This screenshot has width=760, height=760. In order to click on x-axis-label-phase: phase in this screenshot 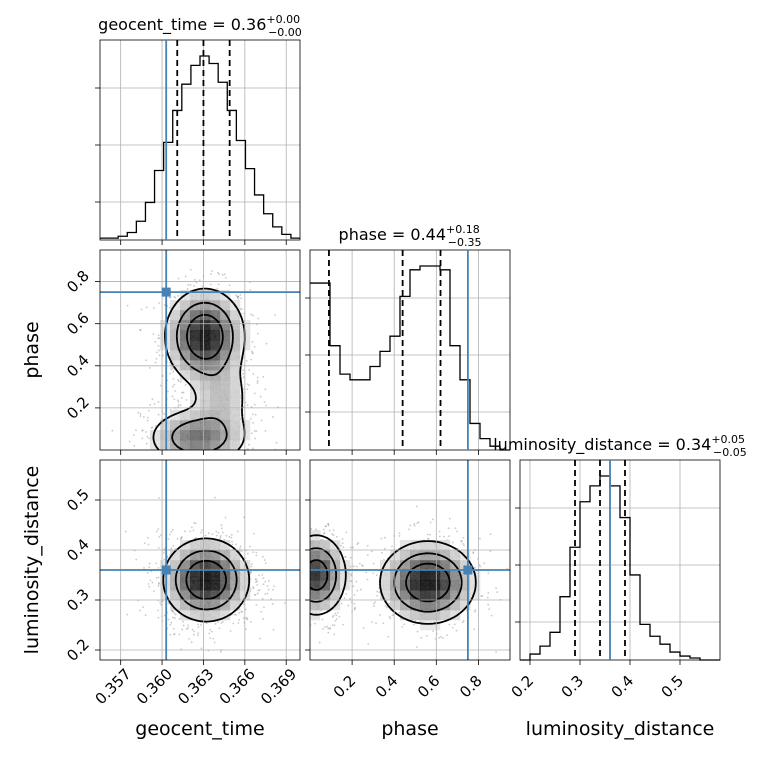, I will do `click(409, 729)`.